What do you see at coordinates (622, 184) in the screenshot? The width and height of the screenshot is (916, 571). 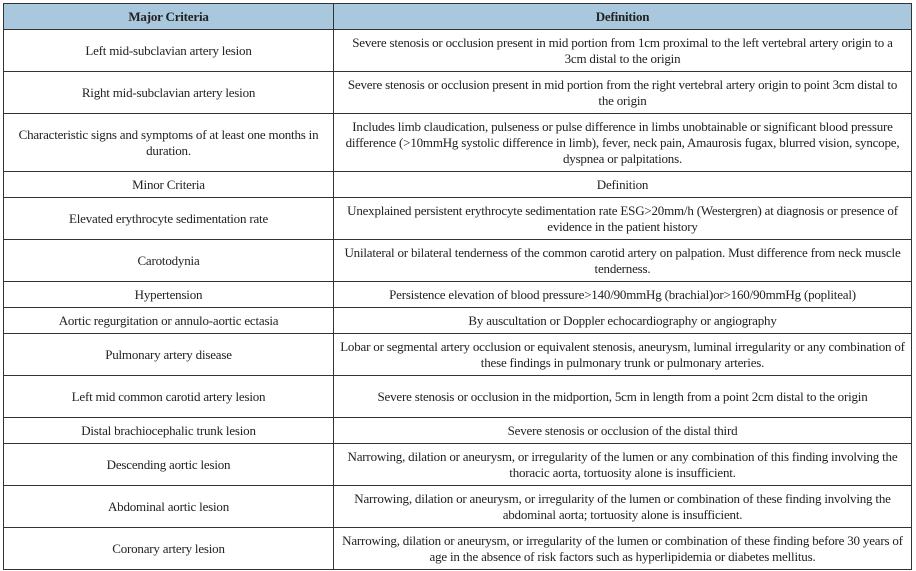 I see `header-minor-definition: Definition` at bounding box center [622, 184].